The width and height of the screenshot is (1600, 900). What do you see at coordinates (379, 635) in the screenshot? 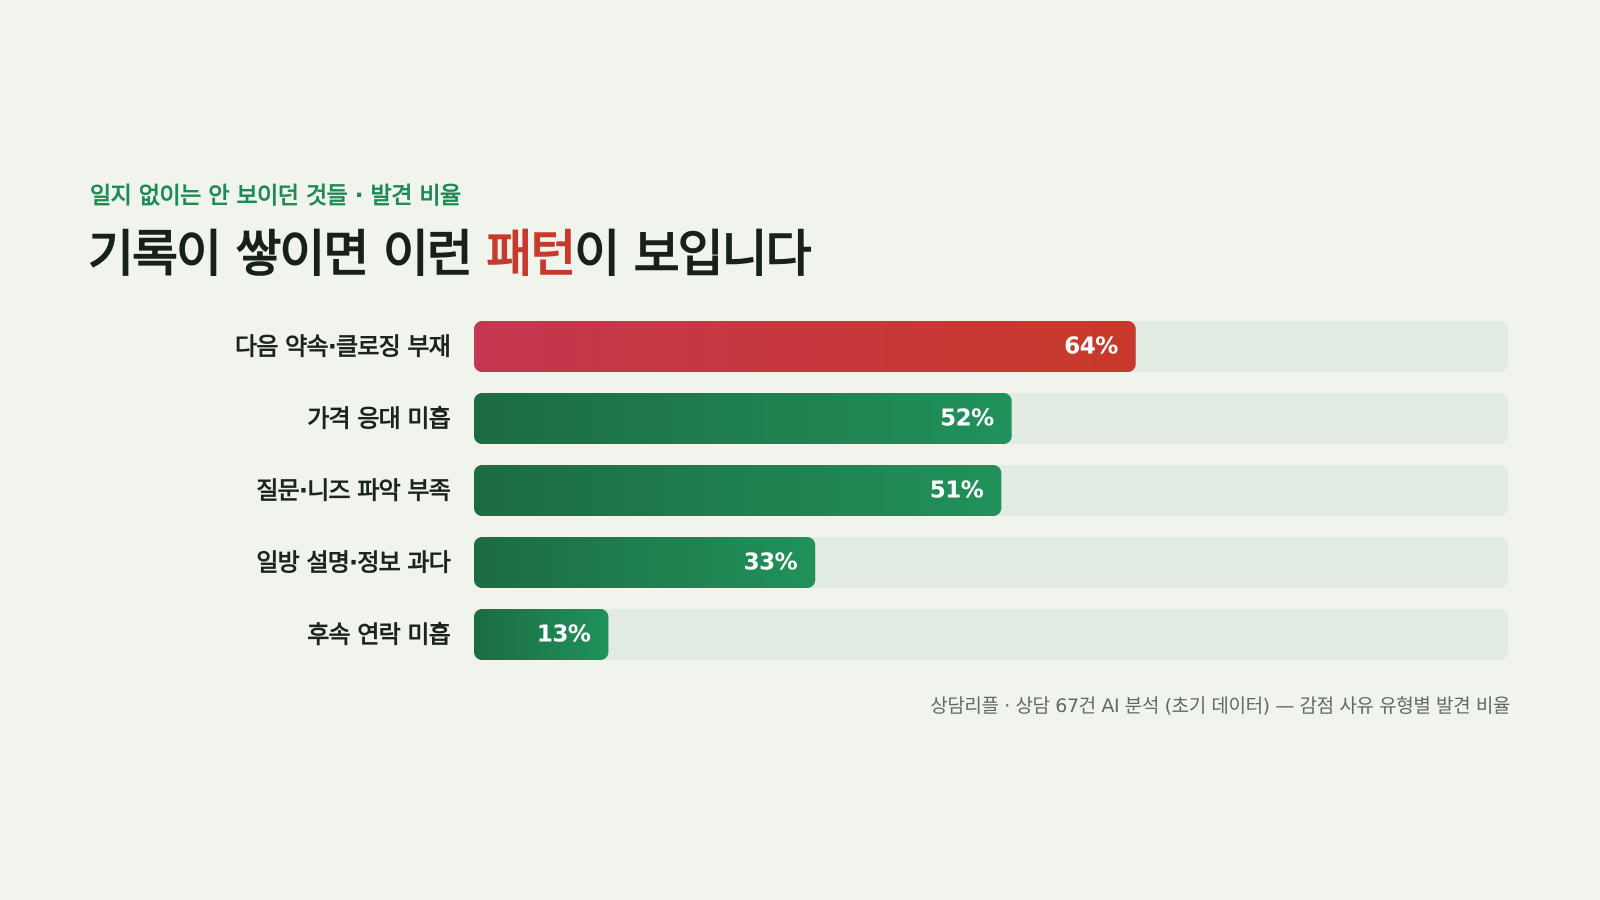
I see `category-label: 후속 연락 미흡` at bounding box center [379, 635].